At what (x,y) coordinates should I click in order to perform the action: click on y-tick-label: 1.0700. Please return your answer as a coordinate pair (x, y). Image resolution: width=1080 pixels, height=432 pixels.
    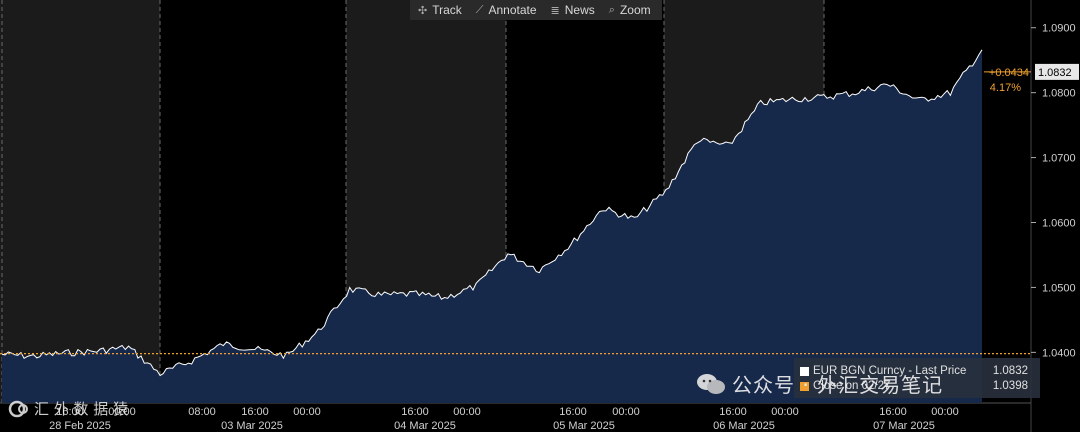
    Looking at the image, I should click on (1059, 159).